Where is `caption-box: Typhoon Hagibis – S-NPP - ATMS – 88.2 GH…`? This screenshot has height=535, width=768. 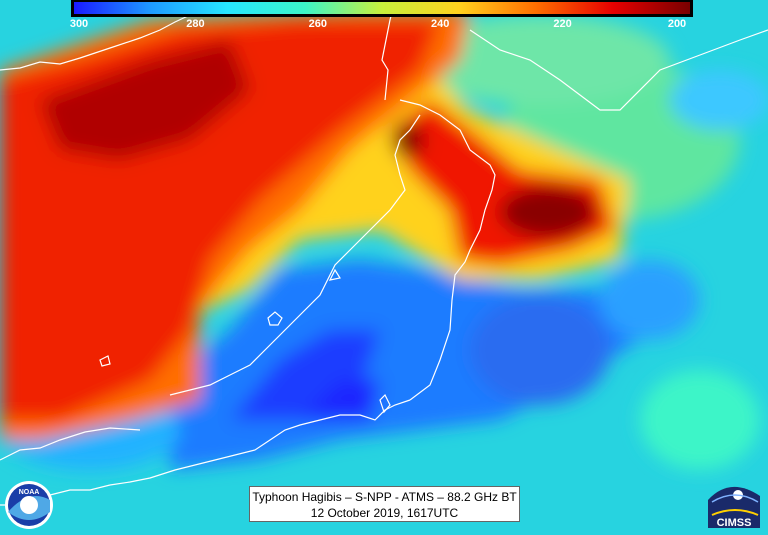 caption-box: Typhoon Hagibis – S-NPP - ATMS – 88.2 GH… is located at coordinates (384, 504).